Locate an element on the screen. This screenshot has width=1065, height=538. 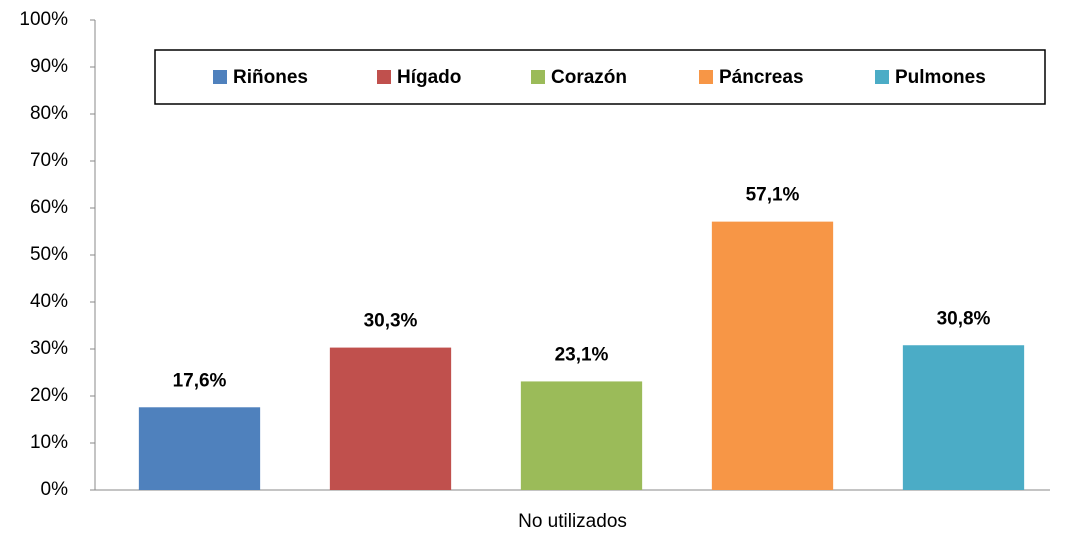
legend-label: Páncreas is located at coordinates (761, 77).